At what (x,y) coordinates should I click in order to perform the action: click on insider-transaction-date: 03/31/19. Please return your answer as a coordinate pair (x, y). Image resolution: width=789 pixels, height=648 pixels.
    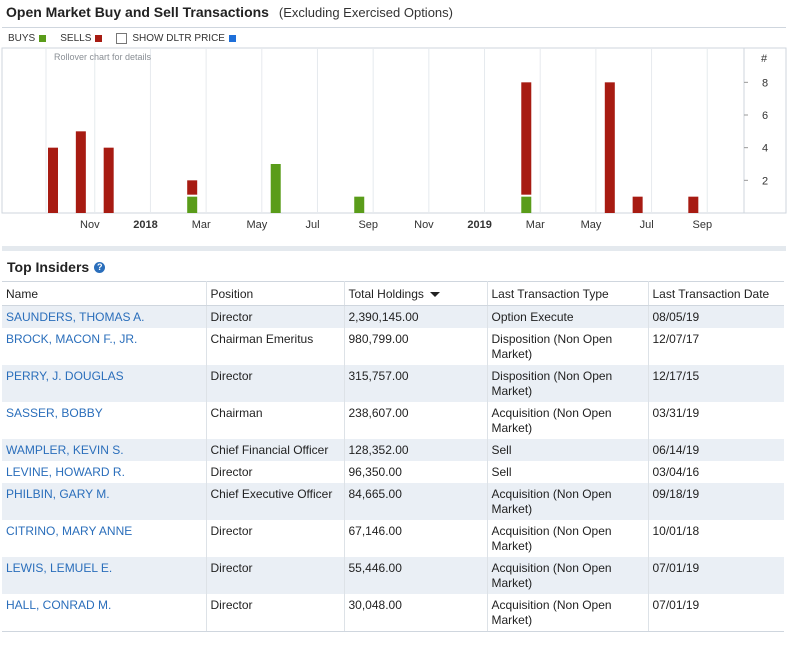
    Looking at the image, I should click on (676, 413).